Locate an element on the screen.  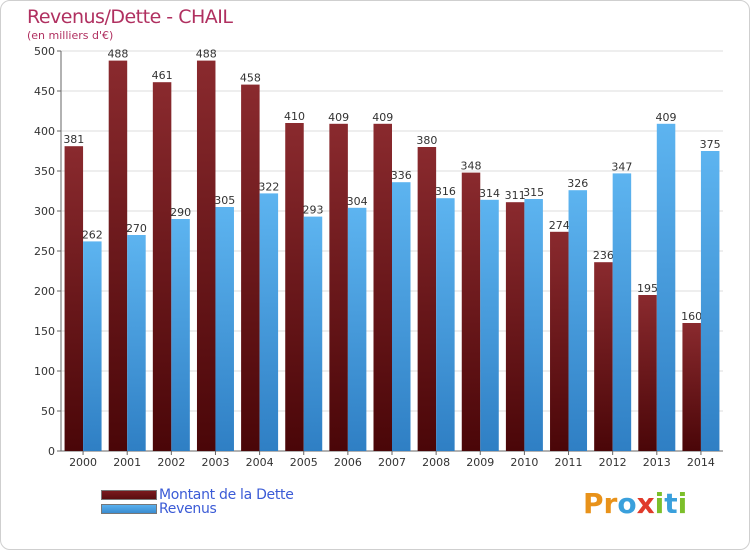
legend-swatch-debt is located at coordinates (129, 495).